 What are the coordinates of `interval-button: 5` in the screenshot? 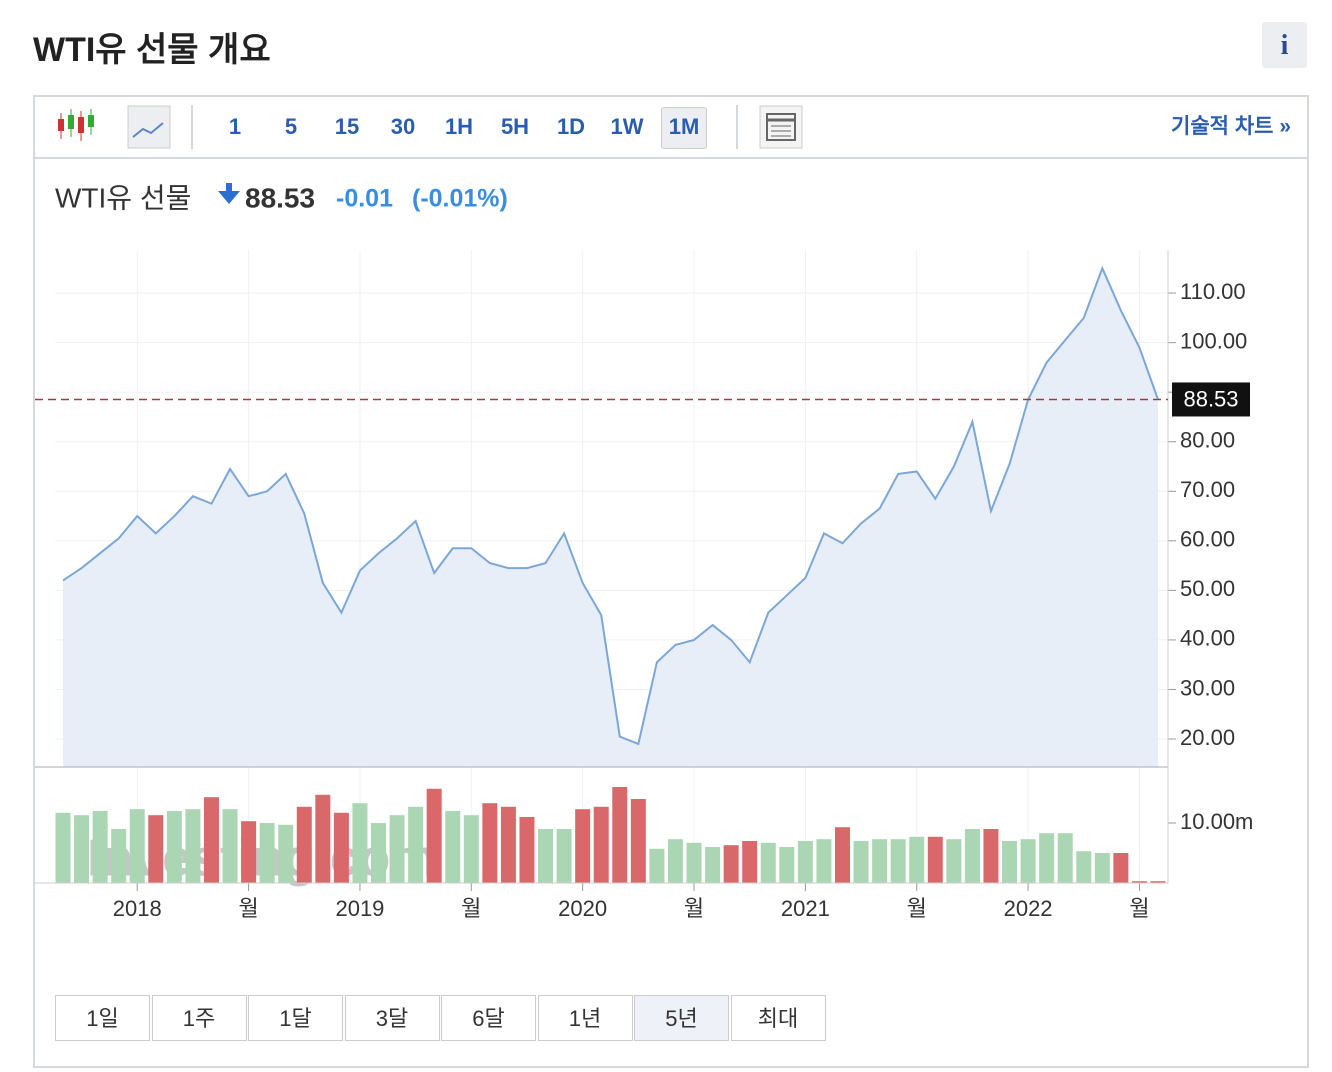 It's located at (291, 126).